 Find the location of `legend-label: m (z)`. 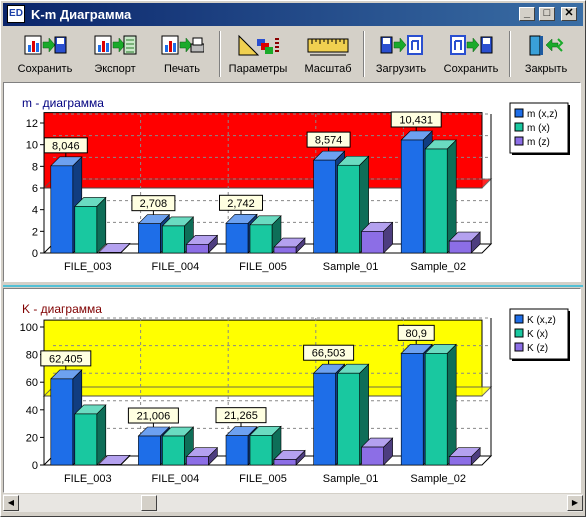

legend-label: m (z) is located at coordinates (538, 142).